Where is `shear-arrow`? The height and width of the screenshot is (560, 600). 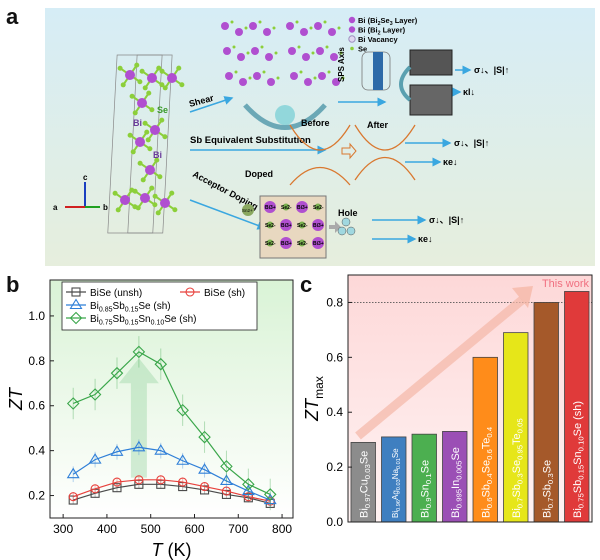 shear-arrow is located at coordinates (211, 104).